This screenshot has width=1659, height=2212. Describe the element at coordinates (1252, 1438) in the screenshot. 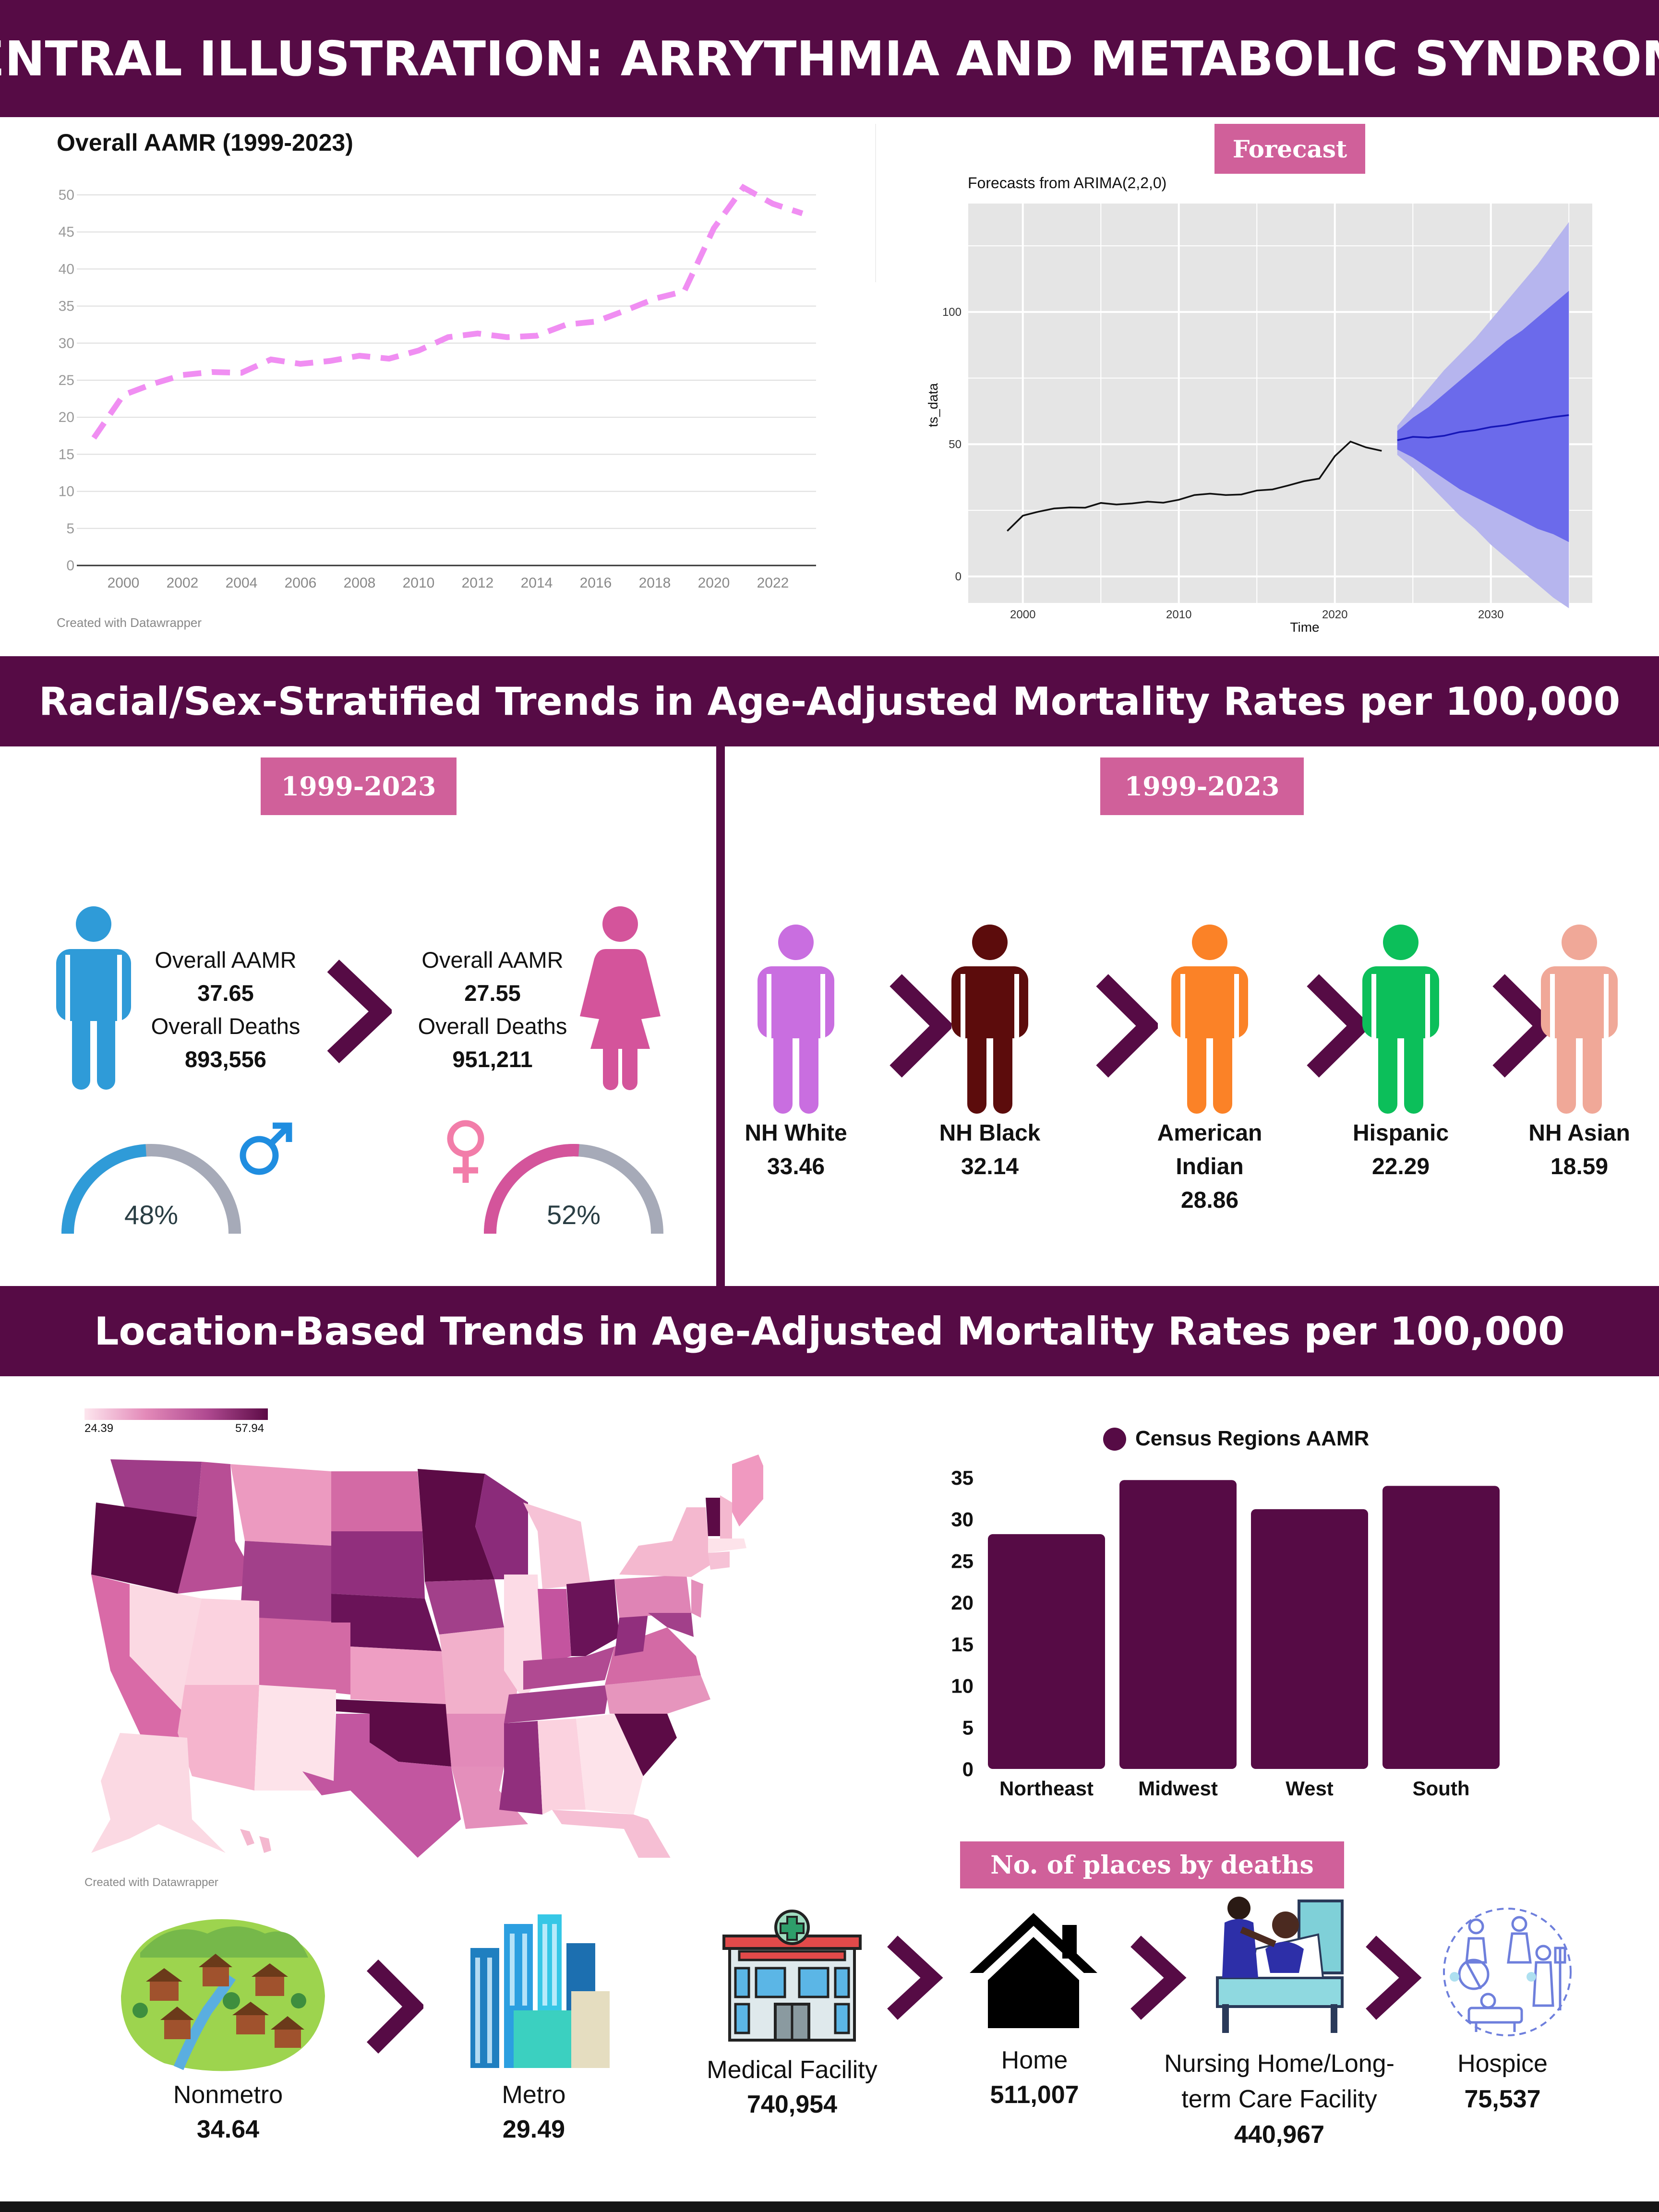

I see `census-legend-label: Census Regions AAMR` at that location.